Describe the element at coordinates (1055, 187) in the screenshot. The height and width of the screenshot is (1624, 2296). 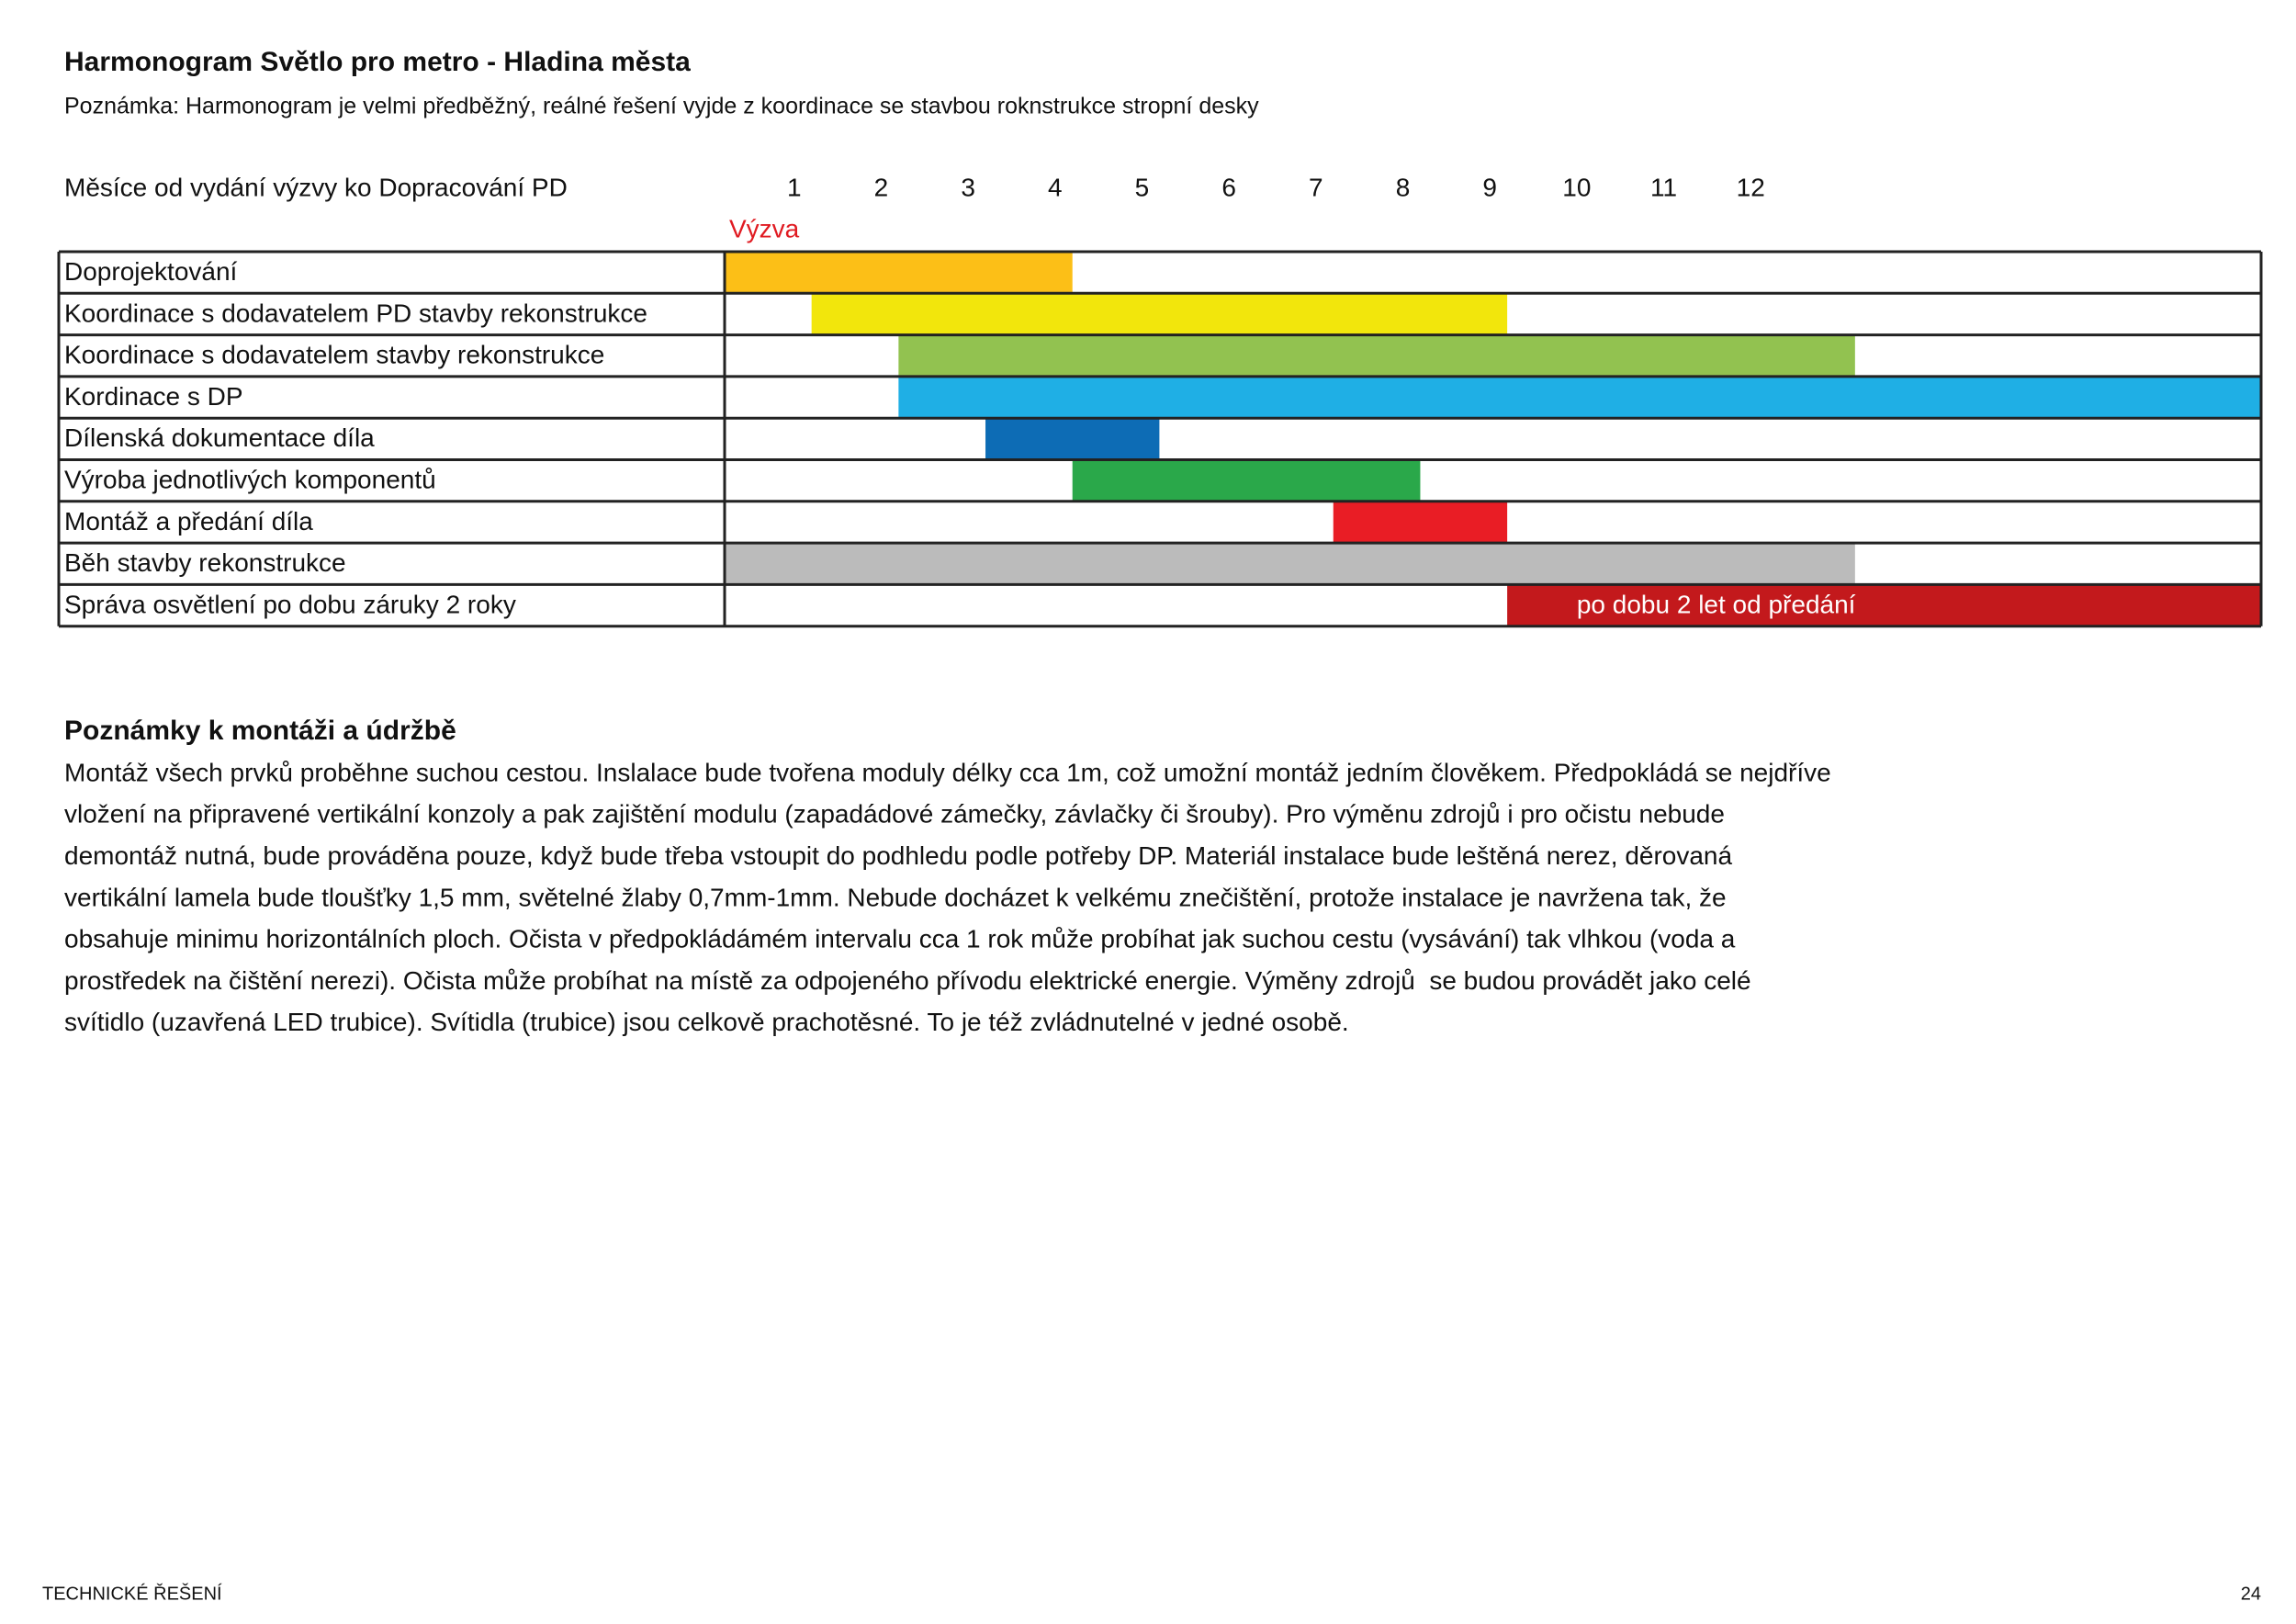
I see `month-label: 4` at that location.